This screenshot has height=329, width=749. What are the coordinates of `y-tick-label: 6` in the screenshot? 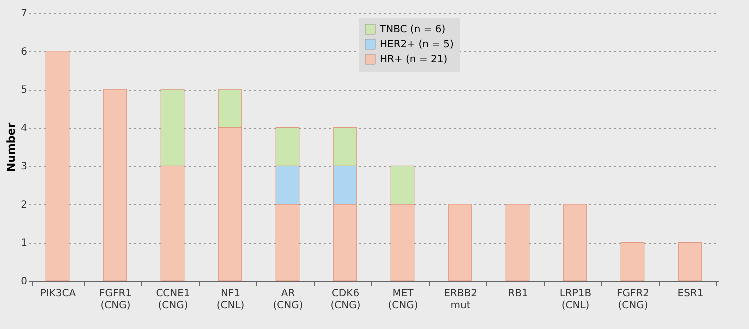 It's located at (24, 52).